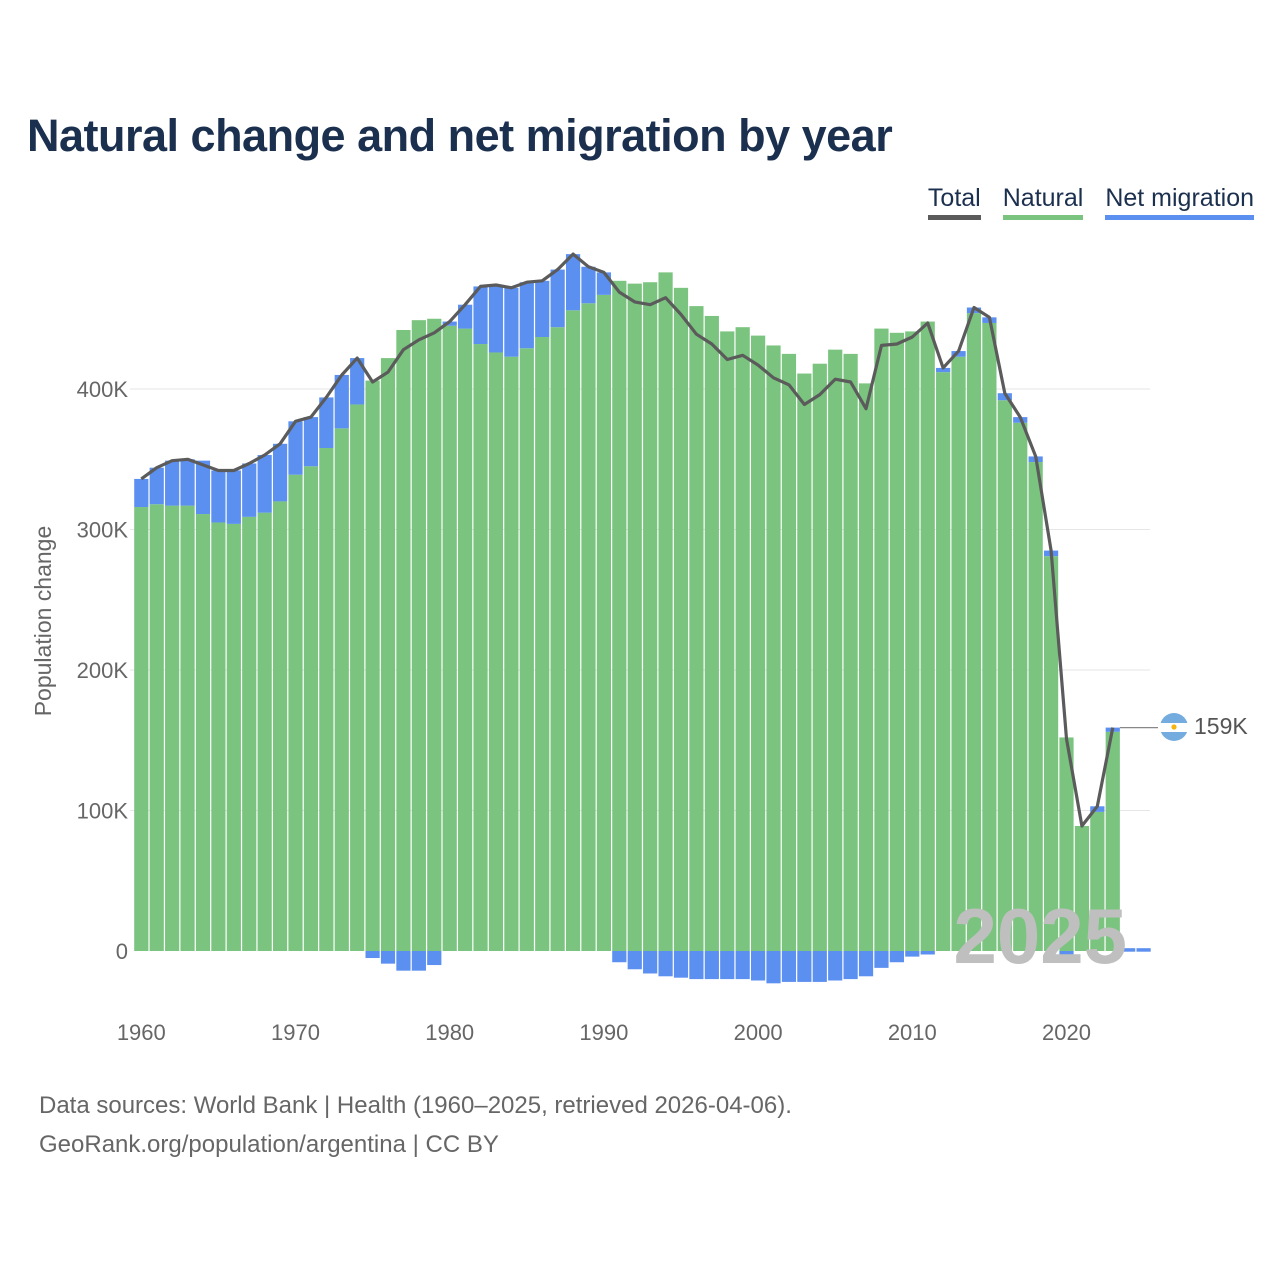 This screenshot has height=1280, width=1280. Describe the element at coordinates (103, 530) in the screenshot. I see `y-tick-label: 300K` at that location.